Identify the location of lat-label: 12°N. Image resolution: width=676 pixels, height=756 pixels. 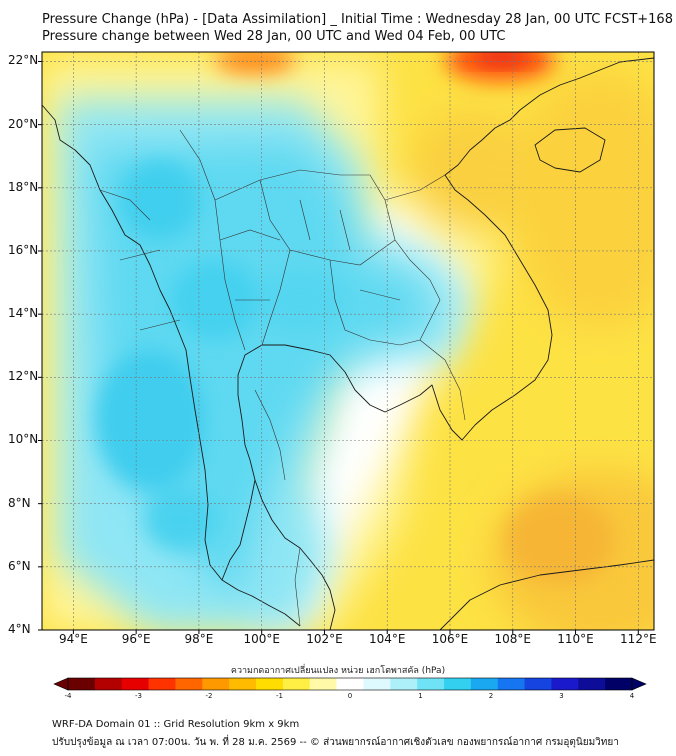
(23, 376).